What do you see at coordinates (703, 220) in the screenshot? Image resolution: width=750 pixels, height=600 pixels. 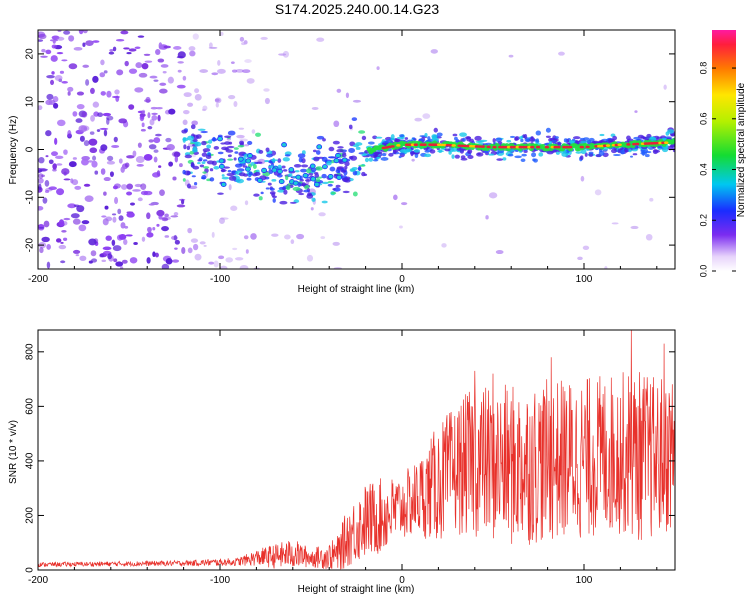 I see `colorbar-tick-label-1: 0.2` at bounding box center [703, 220].